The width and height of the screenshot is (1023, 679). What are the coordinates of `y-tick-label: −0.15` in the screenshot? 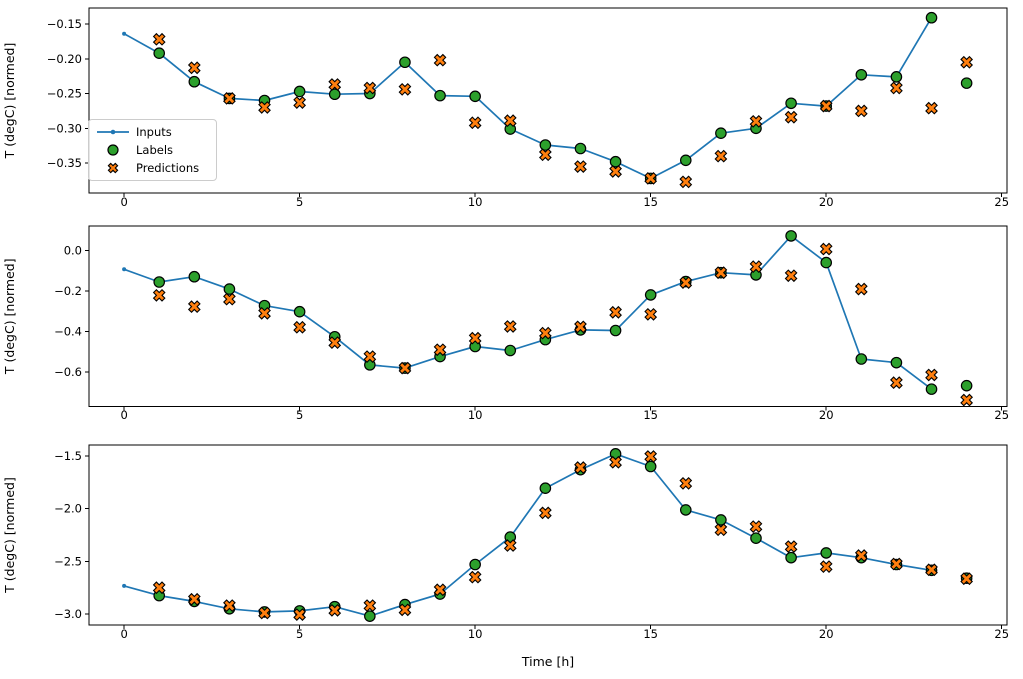 It's located at (64, 24).